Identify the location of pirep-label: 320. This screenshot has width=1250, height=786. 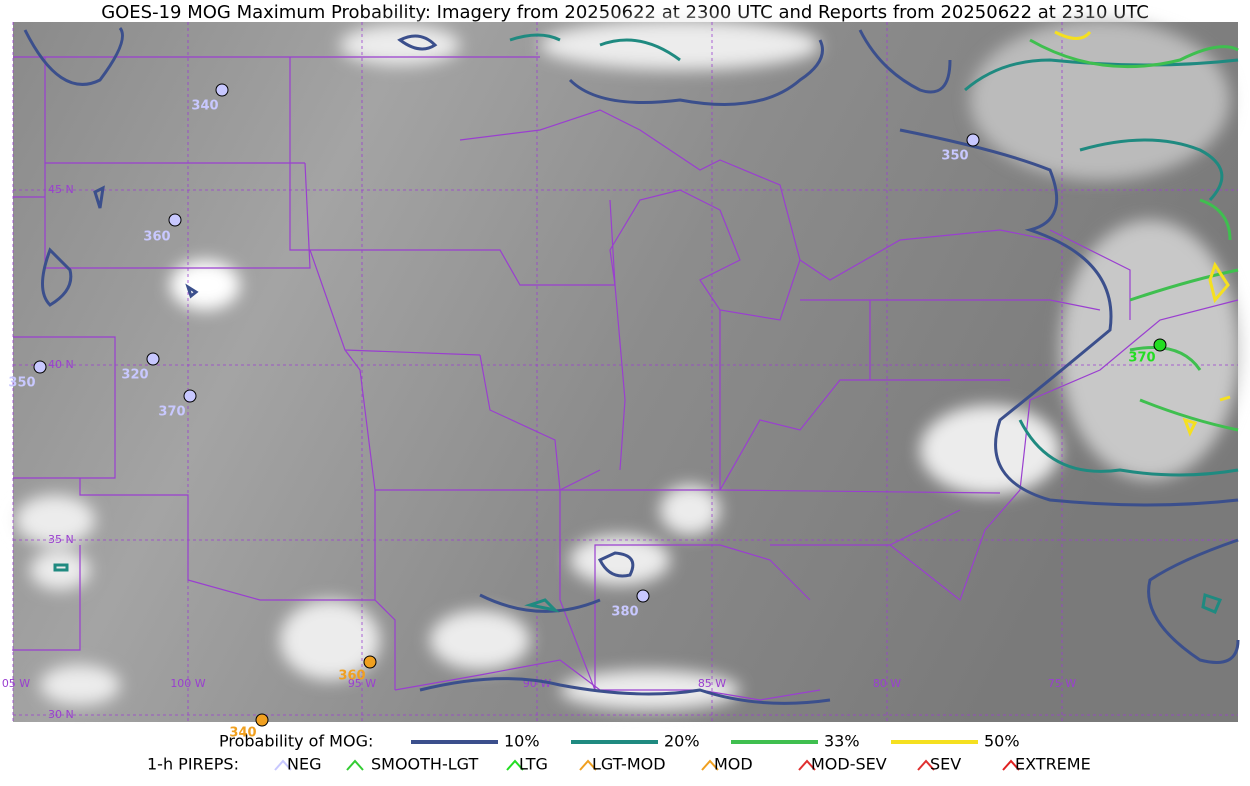
(134, 375).